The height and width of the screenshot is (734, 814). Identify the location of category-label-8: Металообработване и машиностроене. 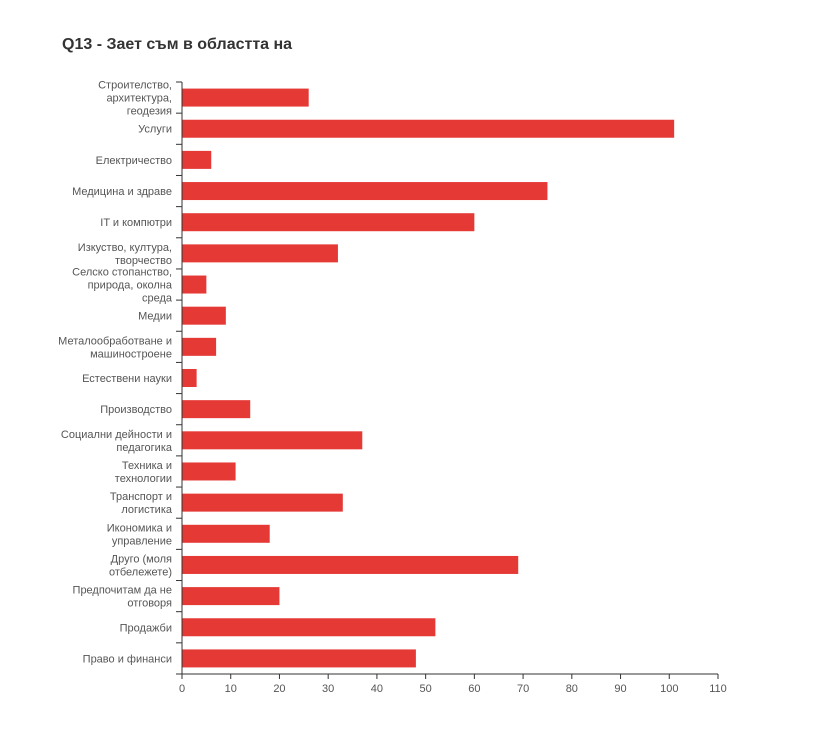
(115, 347).